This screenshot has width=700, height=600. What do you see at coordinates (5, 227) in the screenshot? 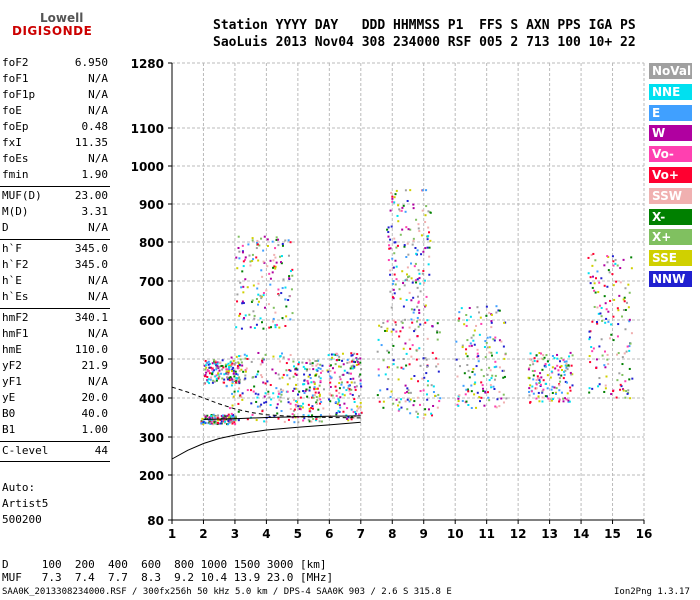
I see `parameter-name: D` at bounding box center [5, 227].